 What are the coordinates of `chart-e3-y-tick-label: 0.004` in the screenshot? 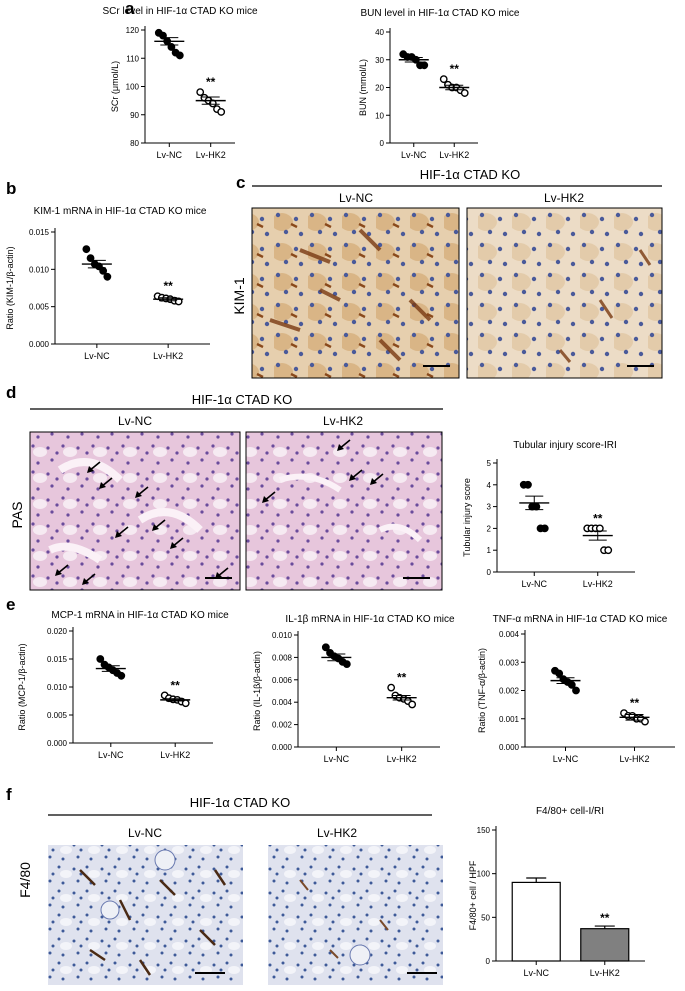 It's located at (509, 634).